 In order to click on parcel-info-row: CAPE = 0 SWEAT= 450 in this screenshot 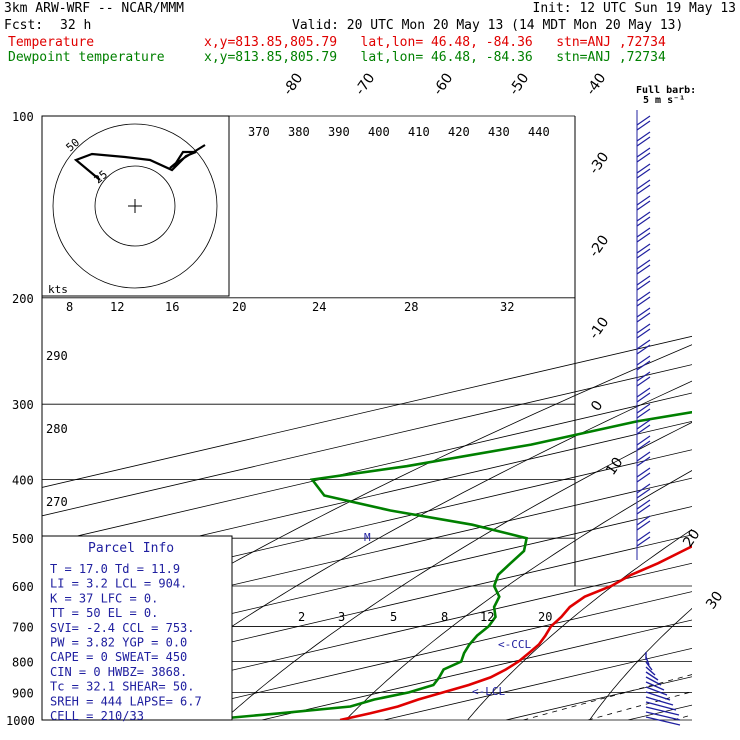, I will do `click(118, 657)`.